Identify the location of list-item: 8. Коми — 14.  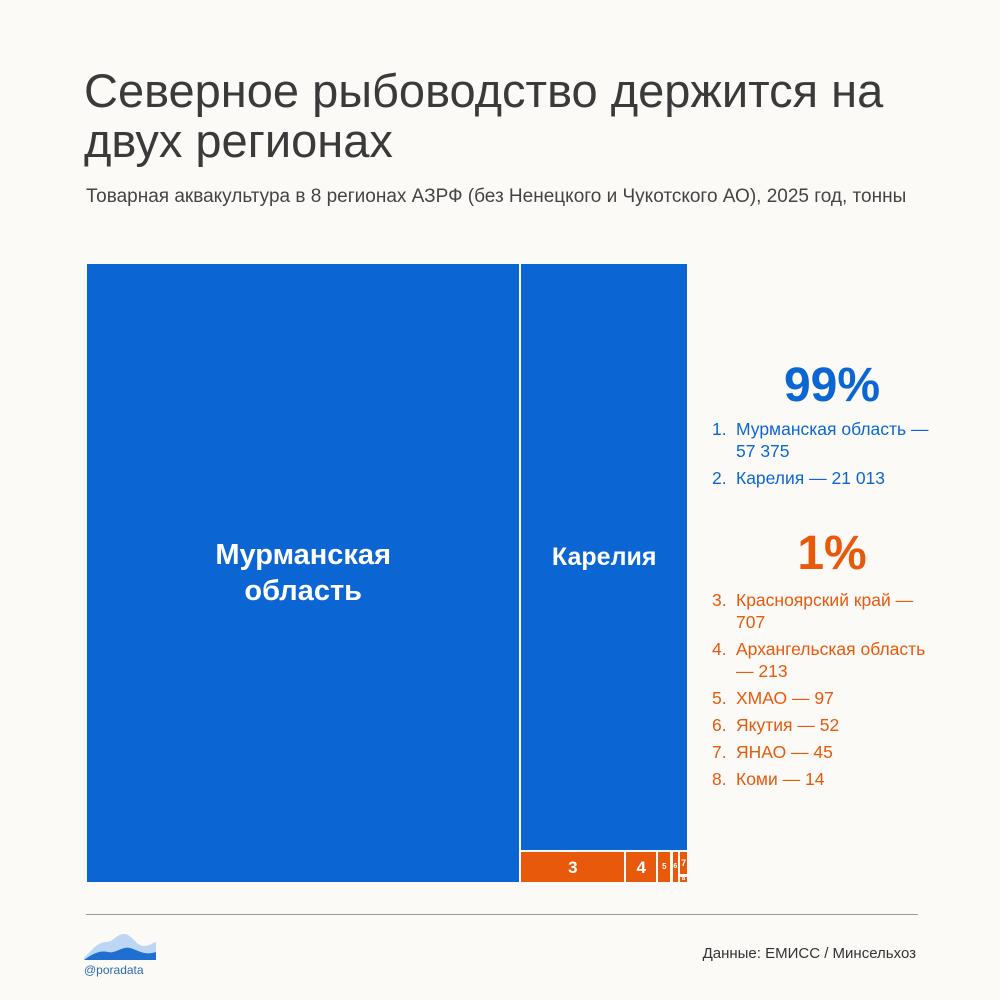
(768, 779).